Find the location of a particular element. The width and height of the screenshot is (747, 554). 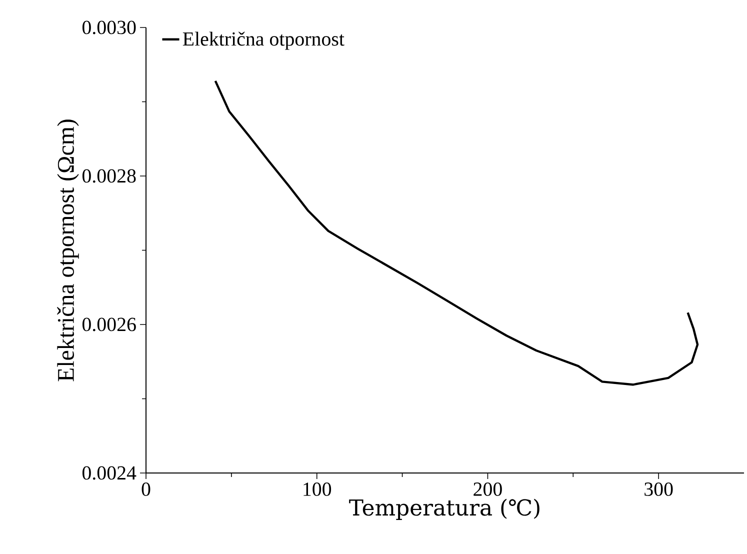

x-tick-label: 100 is located at coordinates (318, 489).